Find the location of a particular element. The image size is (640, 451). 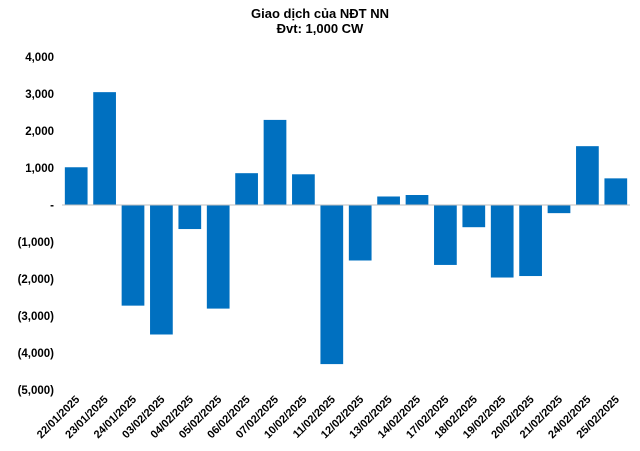

y-tick-label: 2,000 is located at coordinates (39, 132).